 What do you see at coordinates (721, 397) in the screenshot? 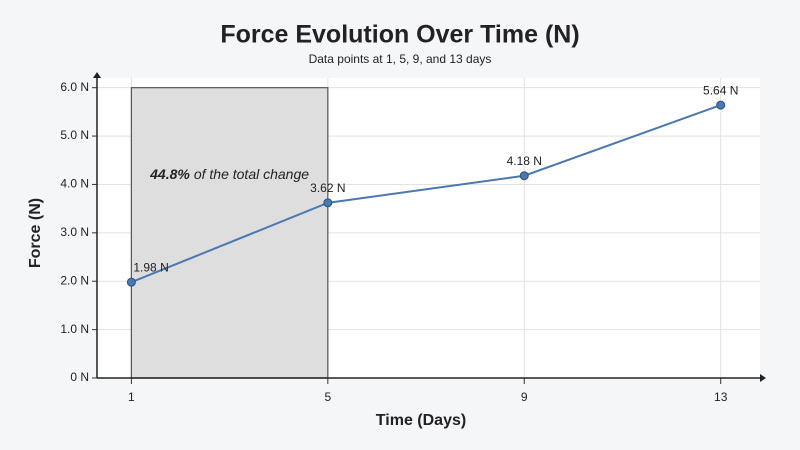
I see `x-tick-label: 13` at bounding box center [721, 397].